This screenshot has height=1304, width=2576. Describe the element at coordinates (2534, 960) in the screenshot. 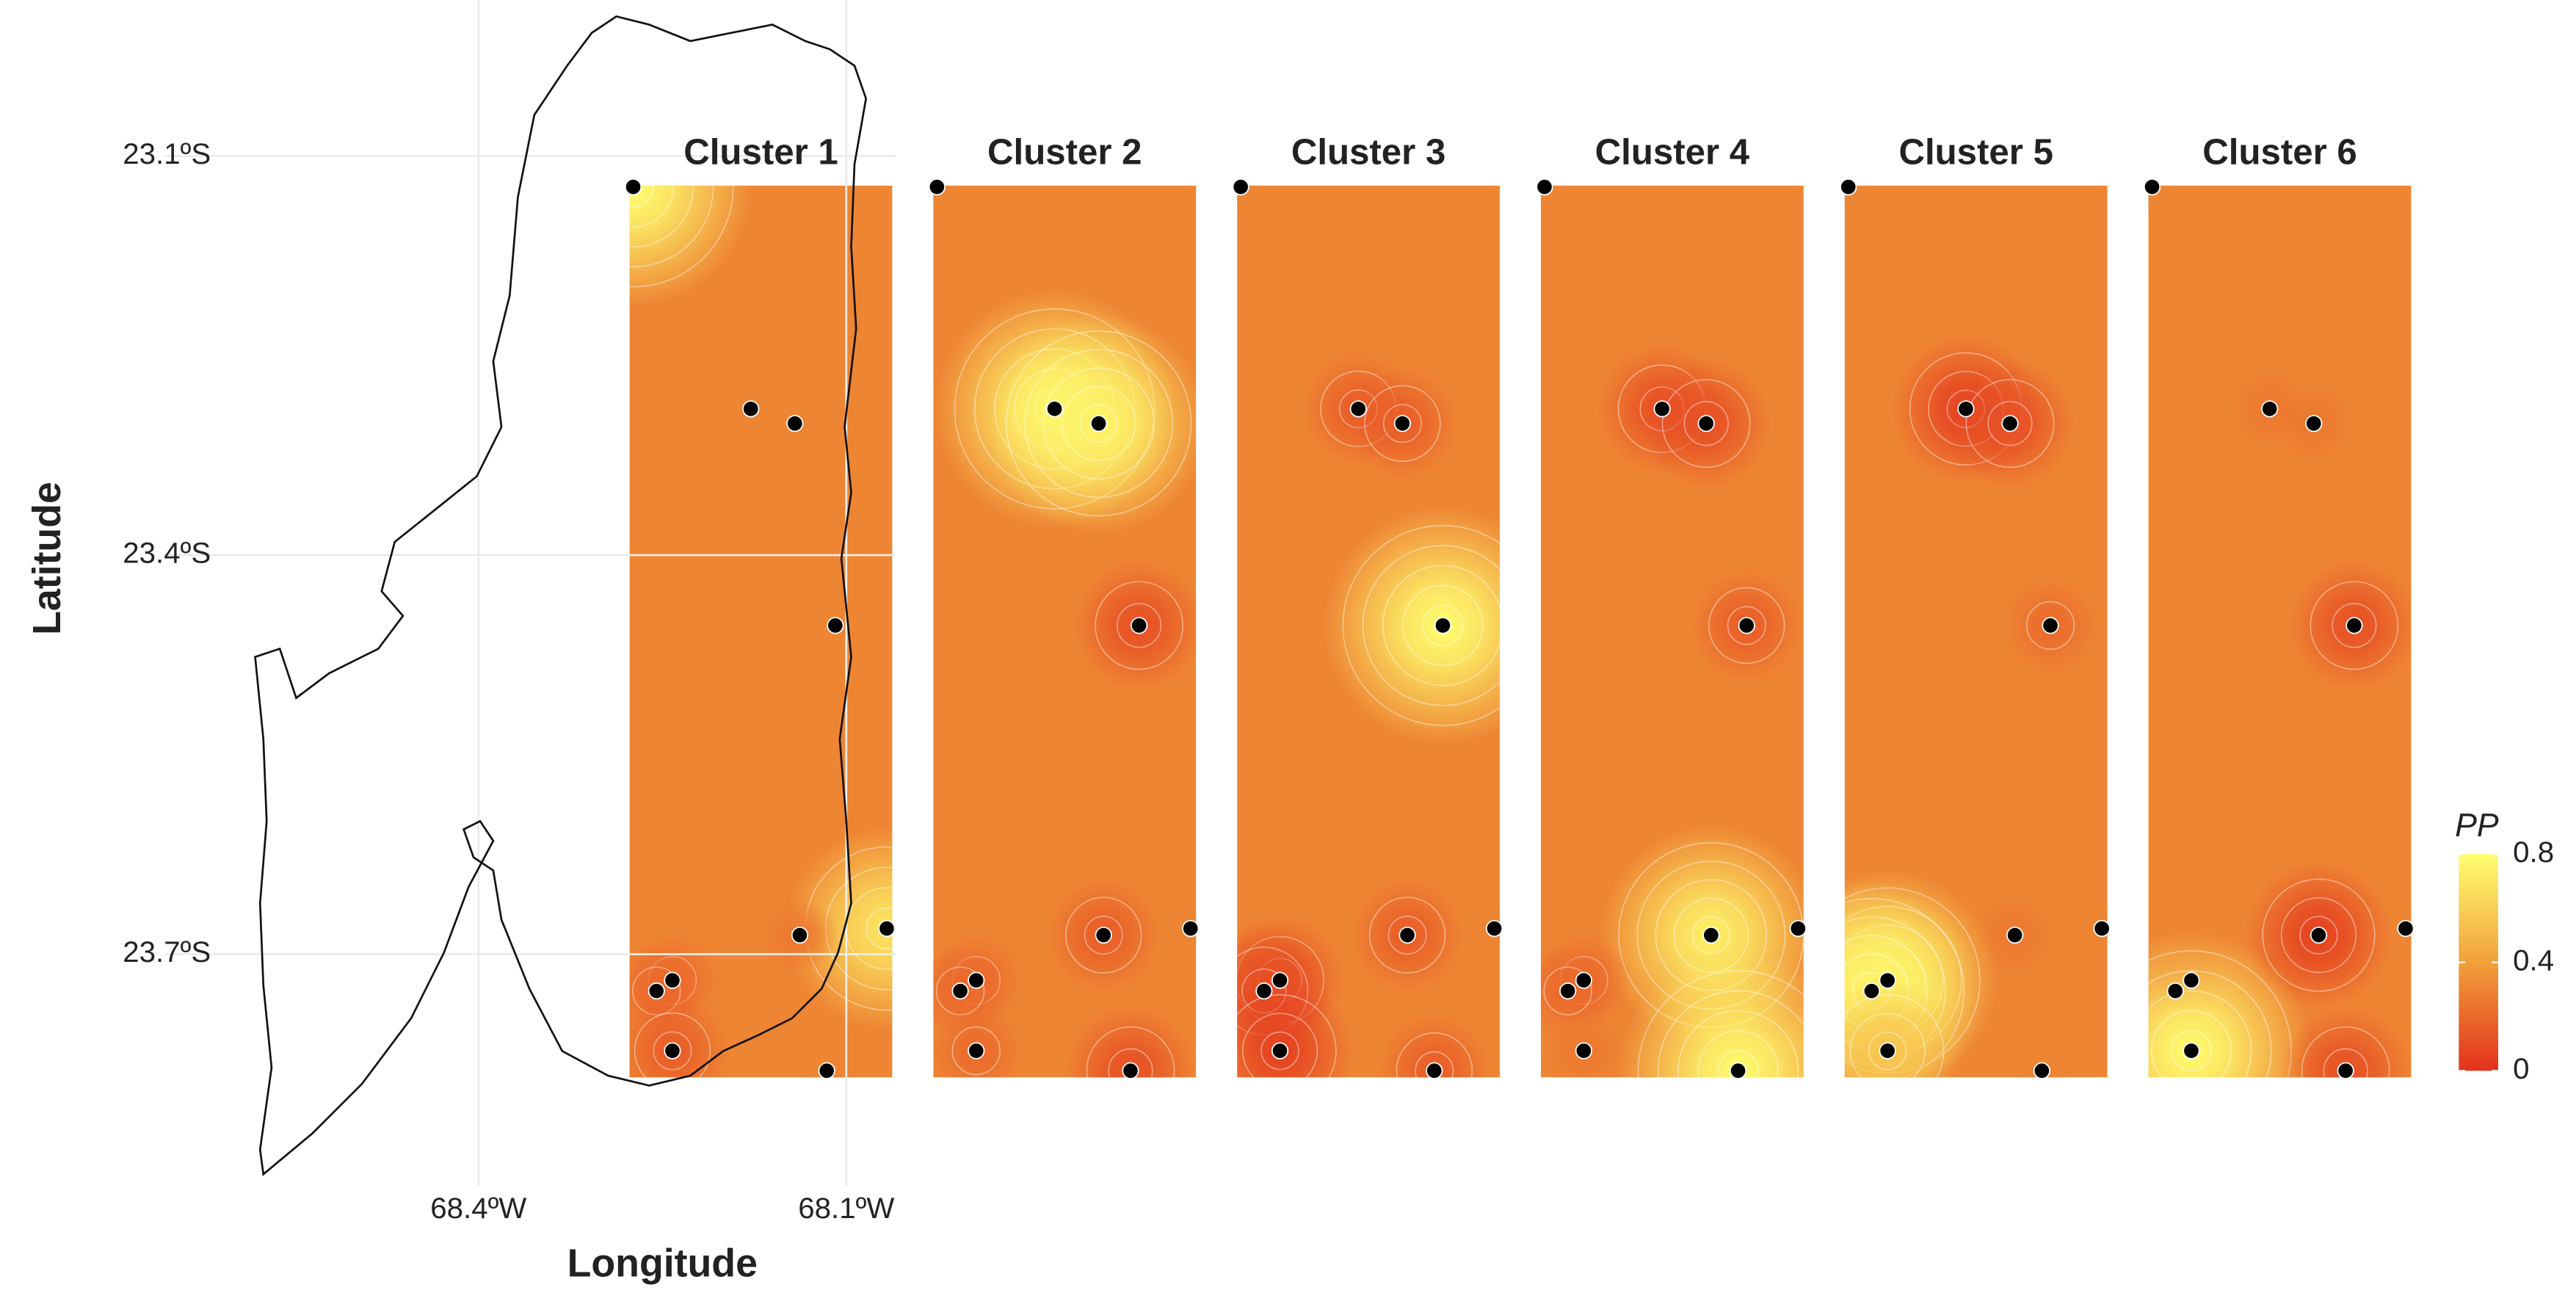

I see `legend-tick-label: 0.4` at that location.